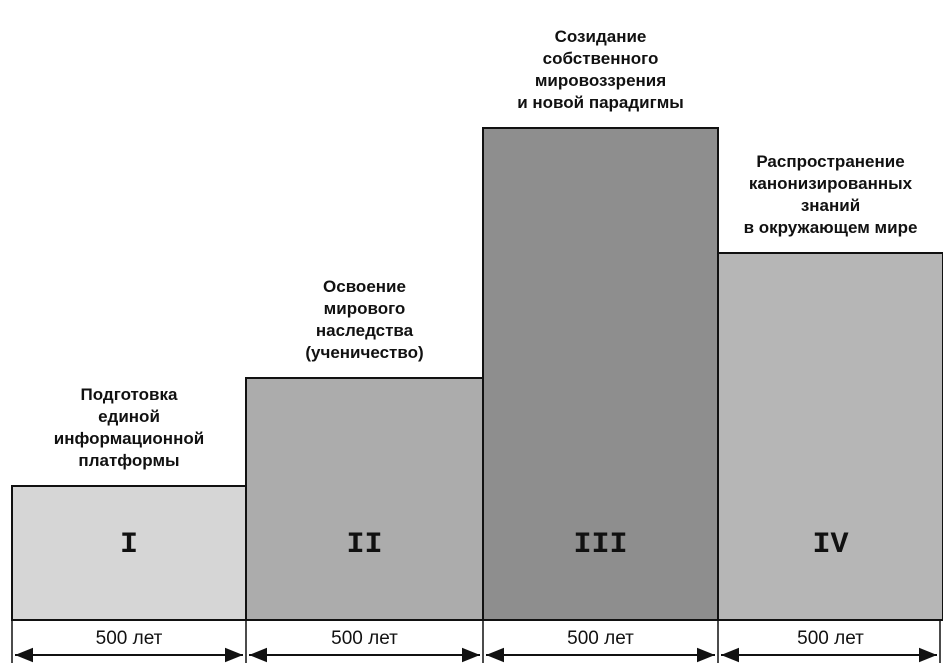 The image size is (943, 663). What do you see at coordinates (830, 545) in the screenshot?
I see `stage-numeral: IV` at bounding box center [830, 545].